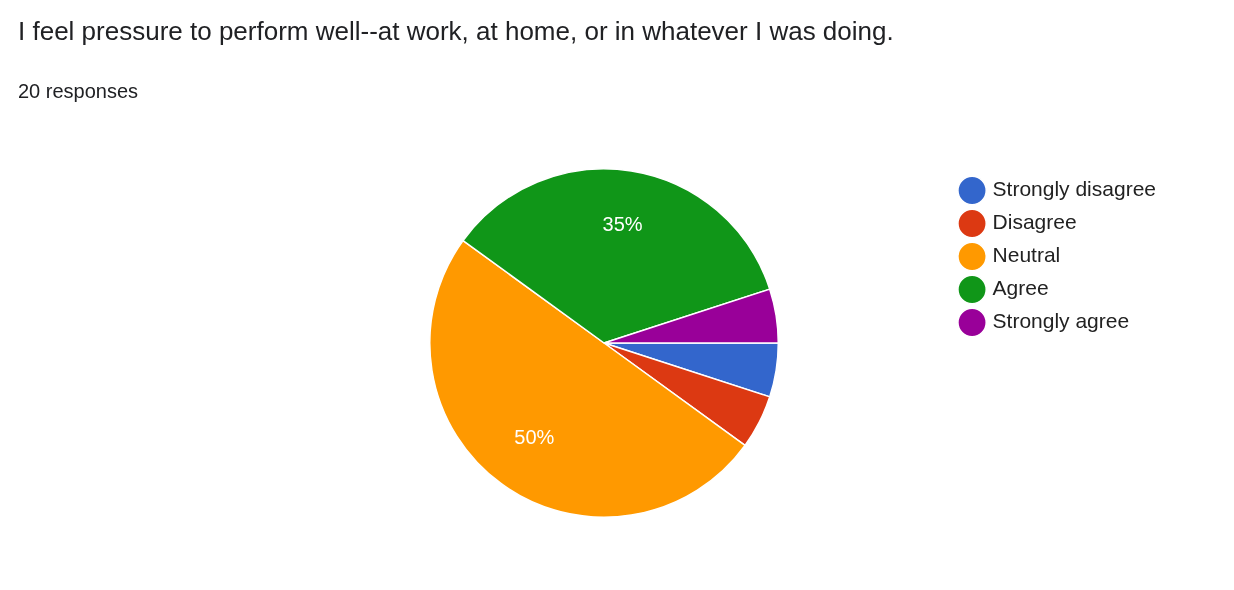 The height and width of the screenshot is (590, 1234). Describe the element at coordinates (1034, 222) in the screenshot. I see `legend-label: Disagree` at that location.